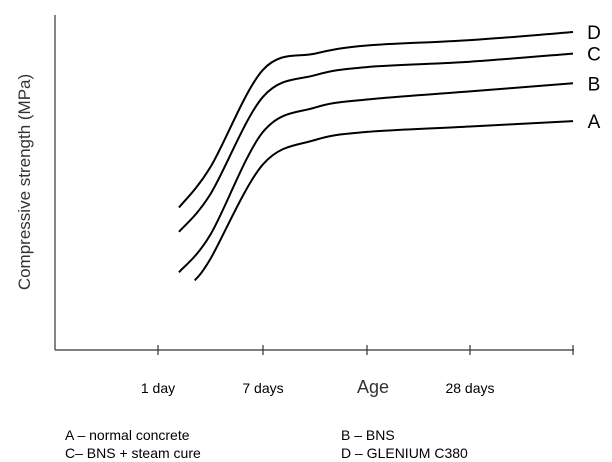 Image resolution: width=612 pixels, height=462 pixels. Describe the element at coordinates (594, 55) in the screenshot. I see `series-label-c: C` at that location.